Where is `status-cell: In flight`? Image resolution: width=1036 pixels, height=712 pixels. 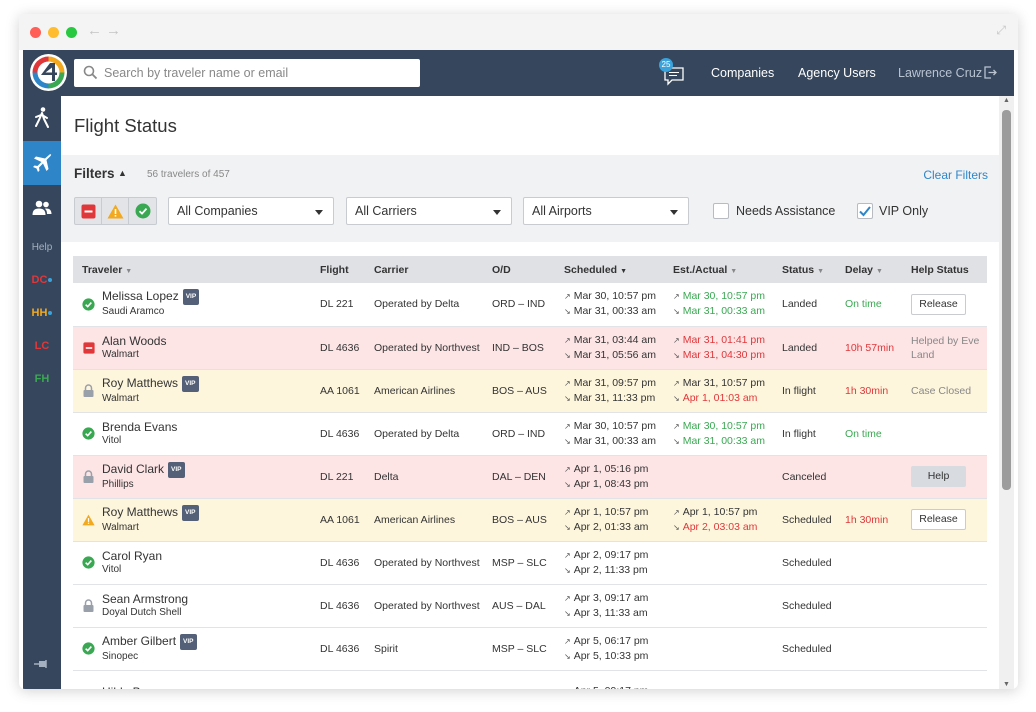 status-cell: In flight is located at coordinates (804, 434).